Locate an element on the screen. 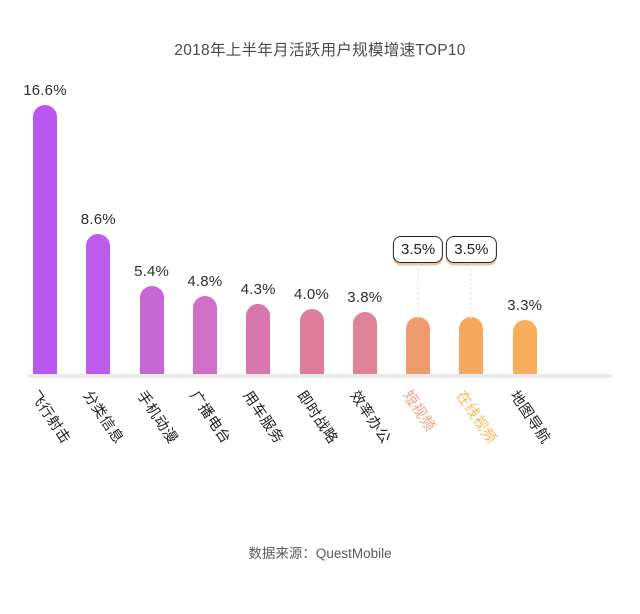 Image resolution: width=640 pixels, height=614 pixels. x-axis-label-slot: 手机动漫 is located at coordinates (152, 424).